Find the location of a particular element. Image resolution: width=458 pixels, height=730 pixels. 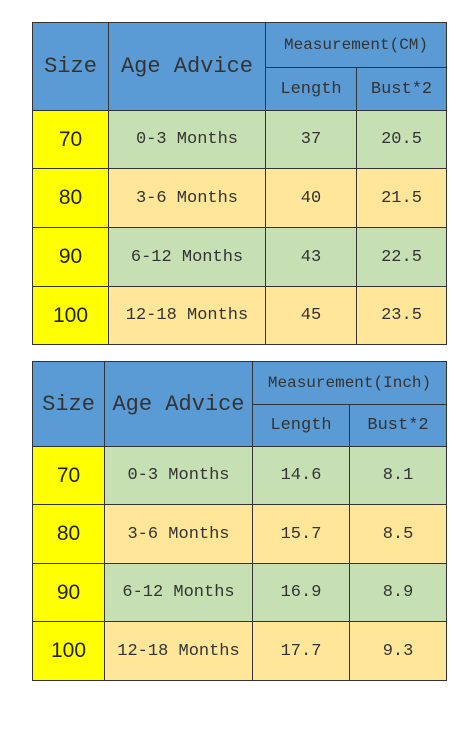

bust-cell: 8.9 is located at coordinates (398, 592).